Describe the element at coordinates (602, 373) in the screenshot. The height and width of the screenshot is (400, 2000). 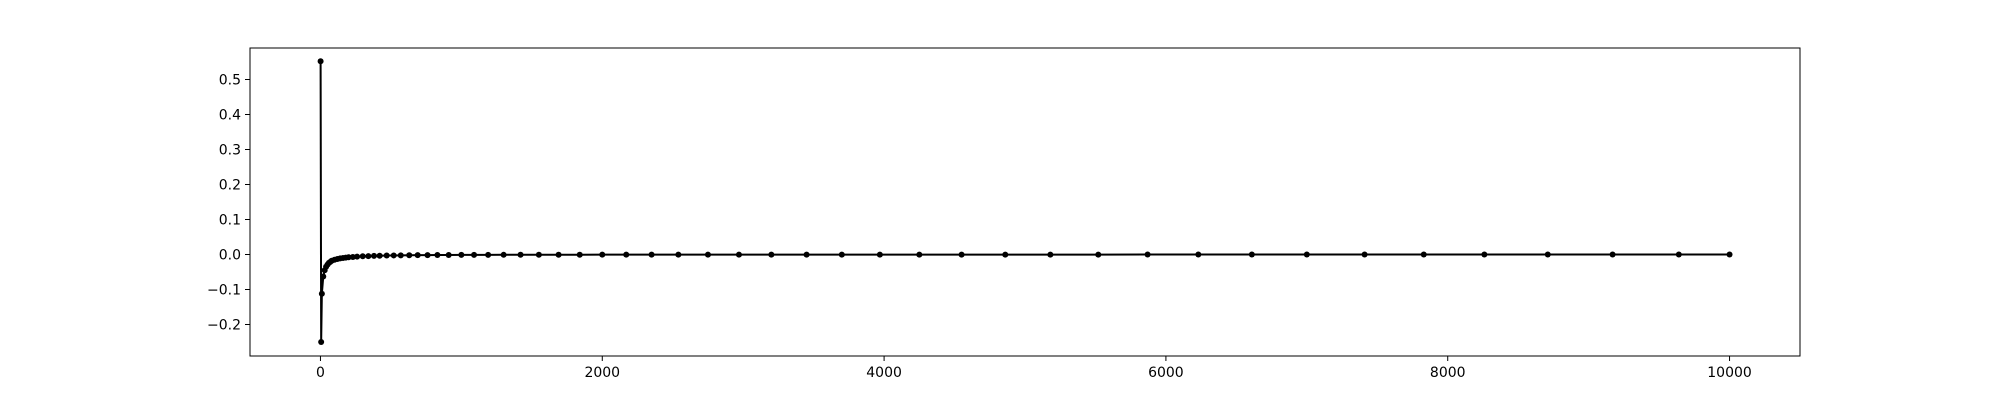
I see `x-tick-label: 2000` at that location.